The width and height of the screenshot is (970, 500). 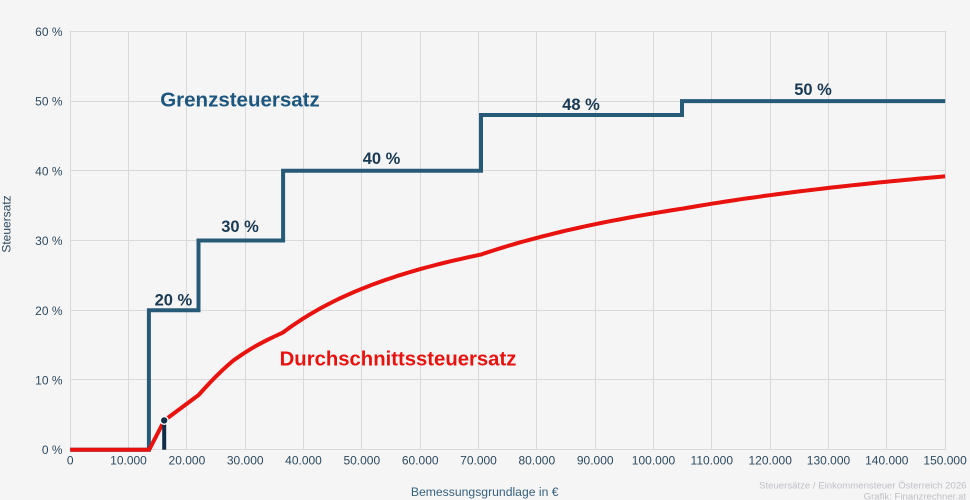 What do you see at coordinates (595, 461) in the screenshot?
I see `svg-text: 90.000` at bounding box center [595, 461].